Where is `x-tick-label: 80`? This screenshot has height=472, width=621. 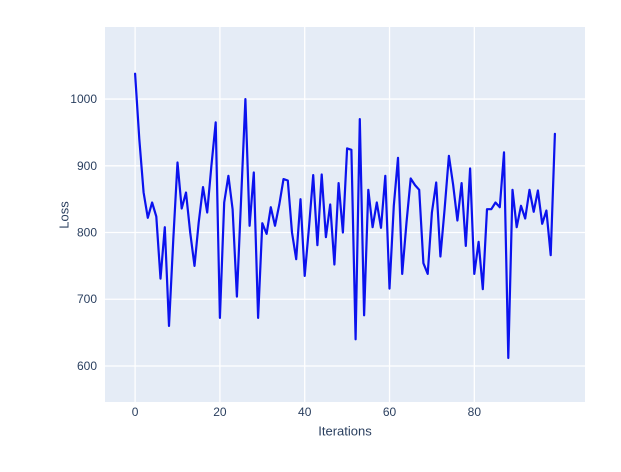
x-tick-label: 80 is located at coordinates (475, 412).